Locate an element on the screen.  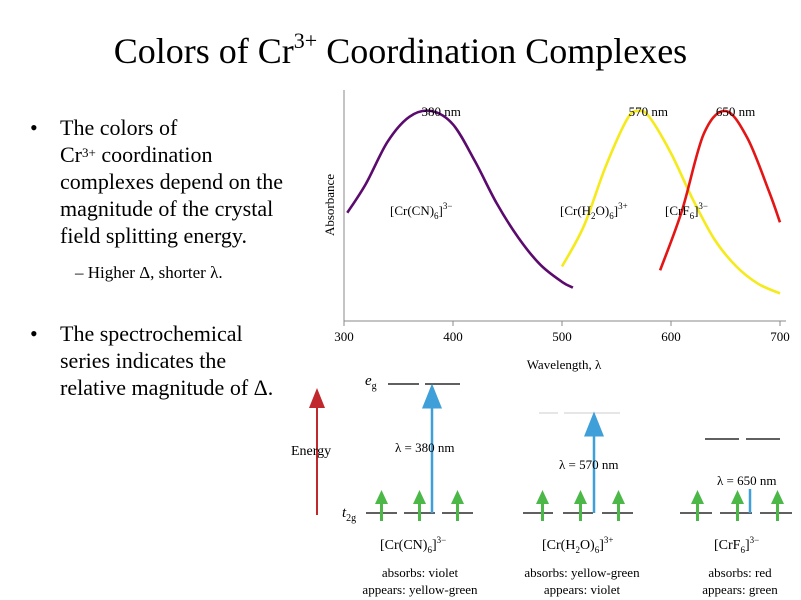
x-axis-label: Wavelength, λ is located at coordinates (564, 364).